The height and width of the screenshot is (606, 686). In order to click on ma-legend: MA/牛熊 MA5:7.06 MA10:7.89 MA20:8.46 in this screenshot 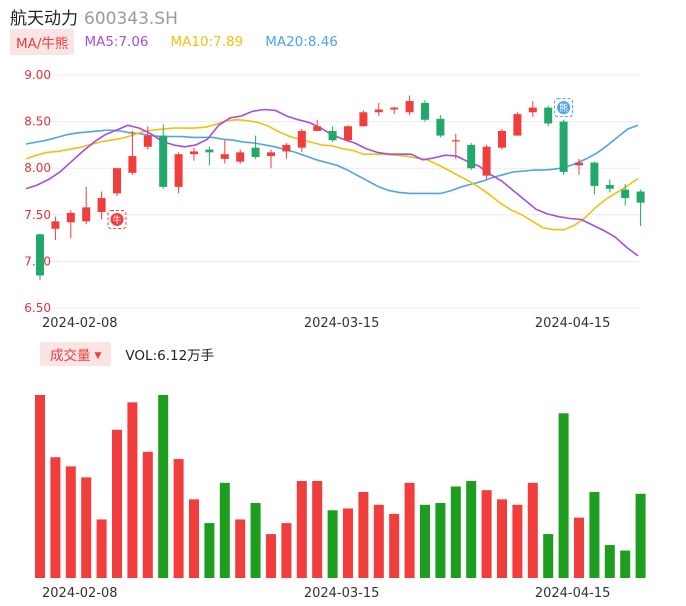, I will do `click(174, 42)`.